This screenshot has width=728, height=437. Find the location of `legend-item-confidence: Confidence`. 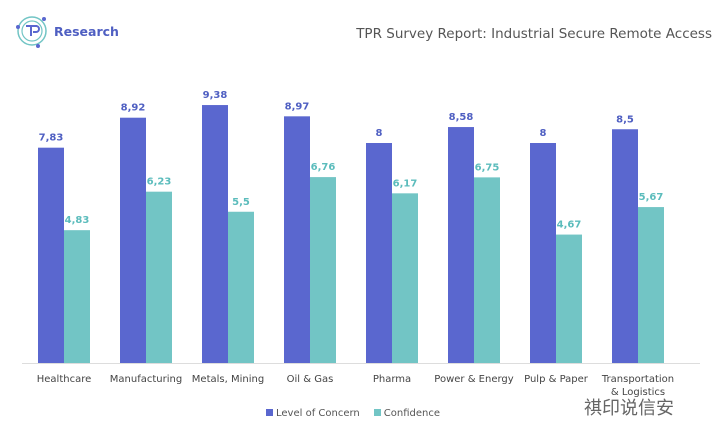

legend-item-confidence: Confidence is located at coordinates (406, 413).